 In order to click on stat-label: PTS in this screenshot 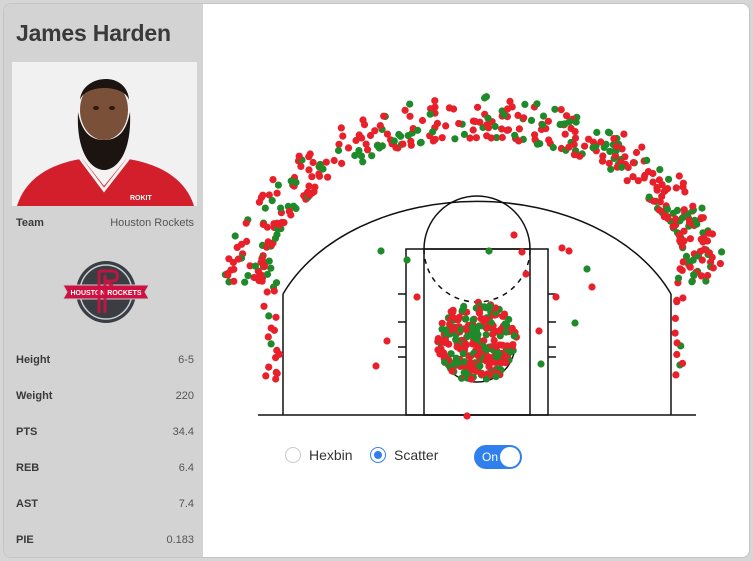, I will do `click(27, 432)`.